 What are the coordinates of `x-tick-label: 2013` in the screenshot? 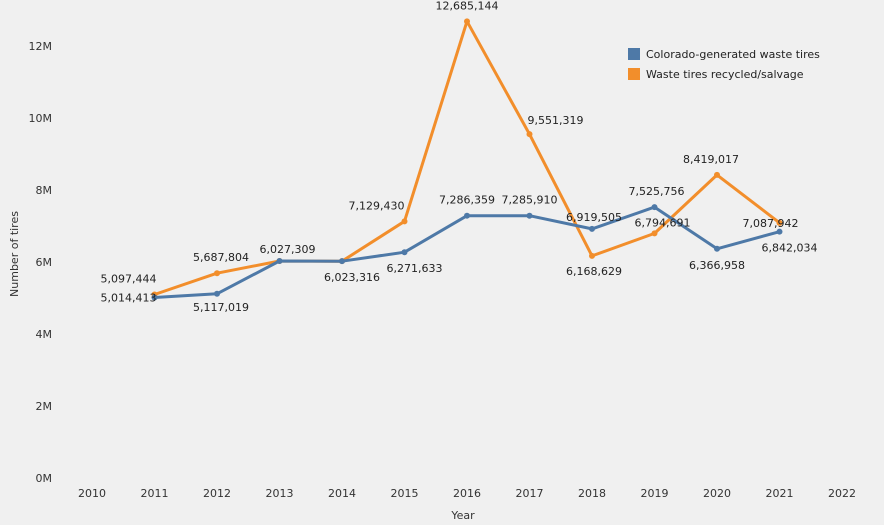 It's located at (280, 493).